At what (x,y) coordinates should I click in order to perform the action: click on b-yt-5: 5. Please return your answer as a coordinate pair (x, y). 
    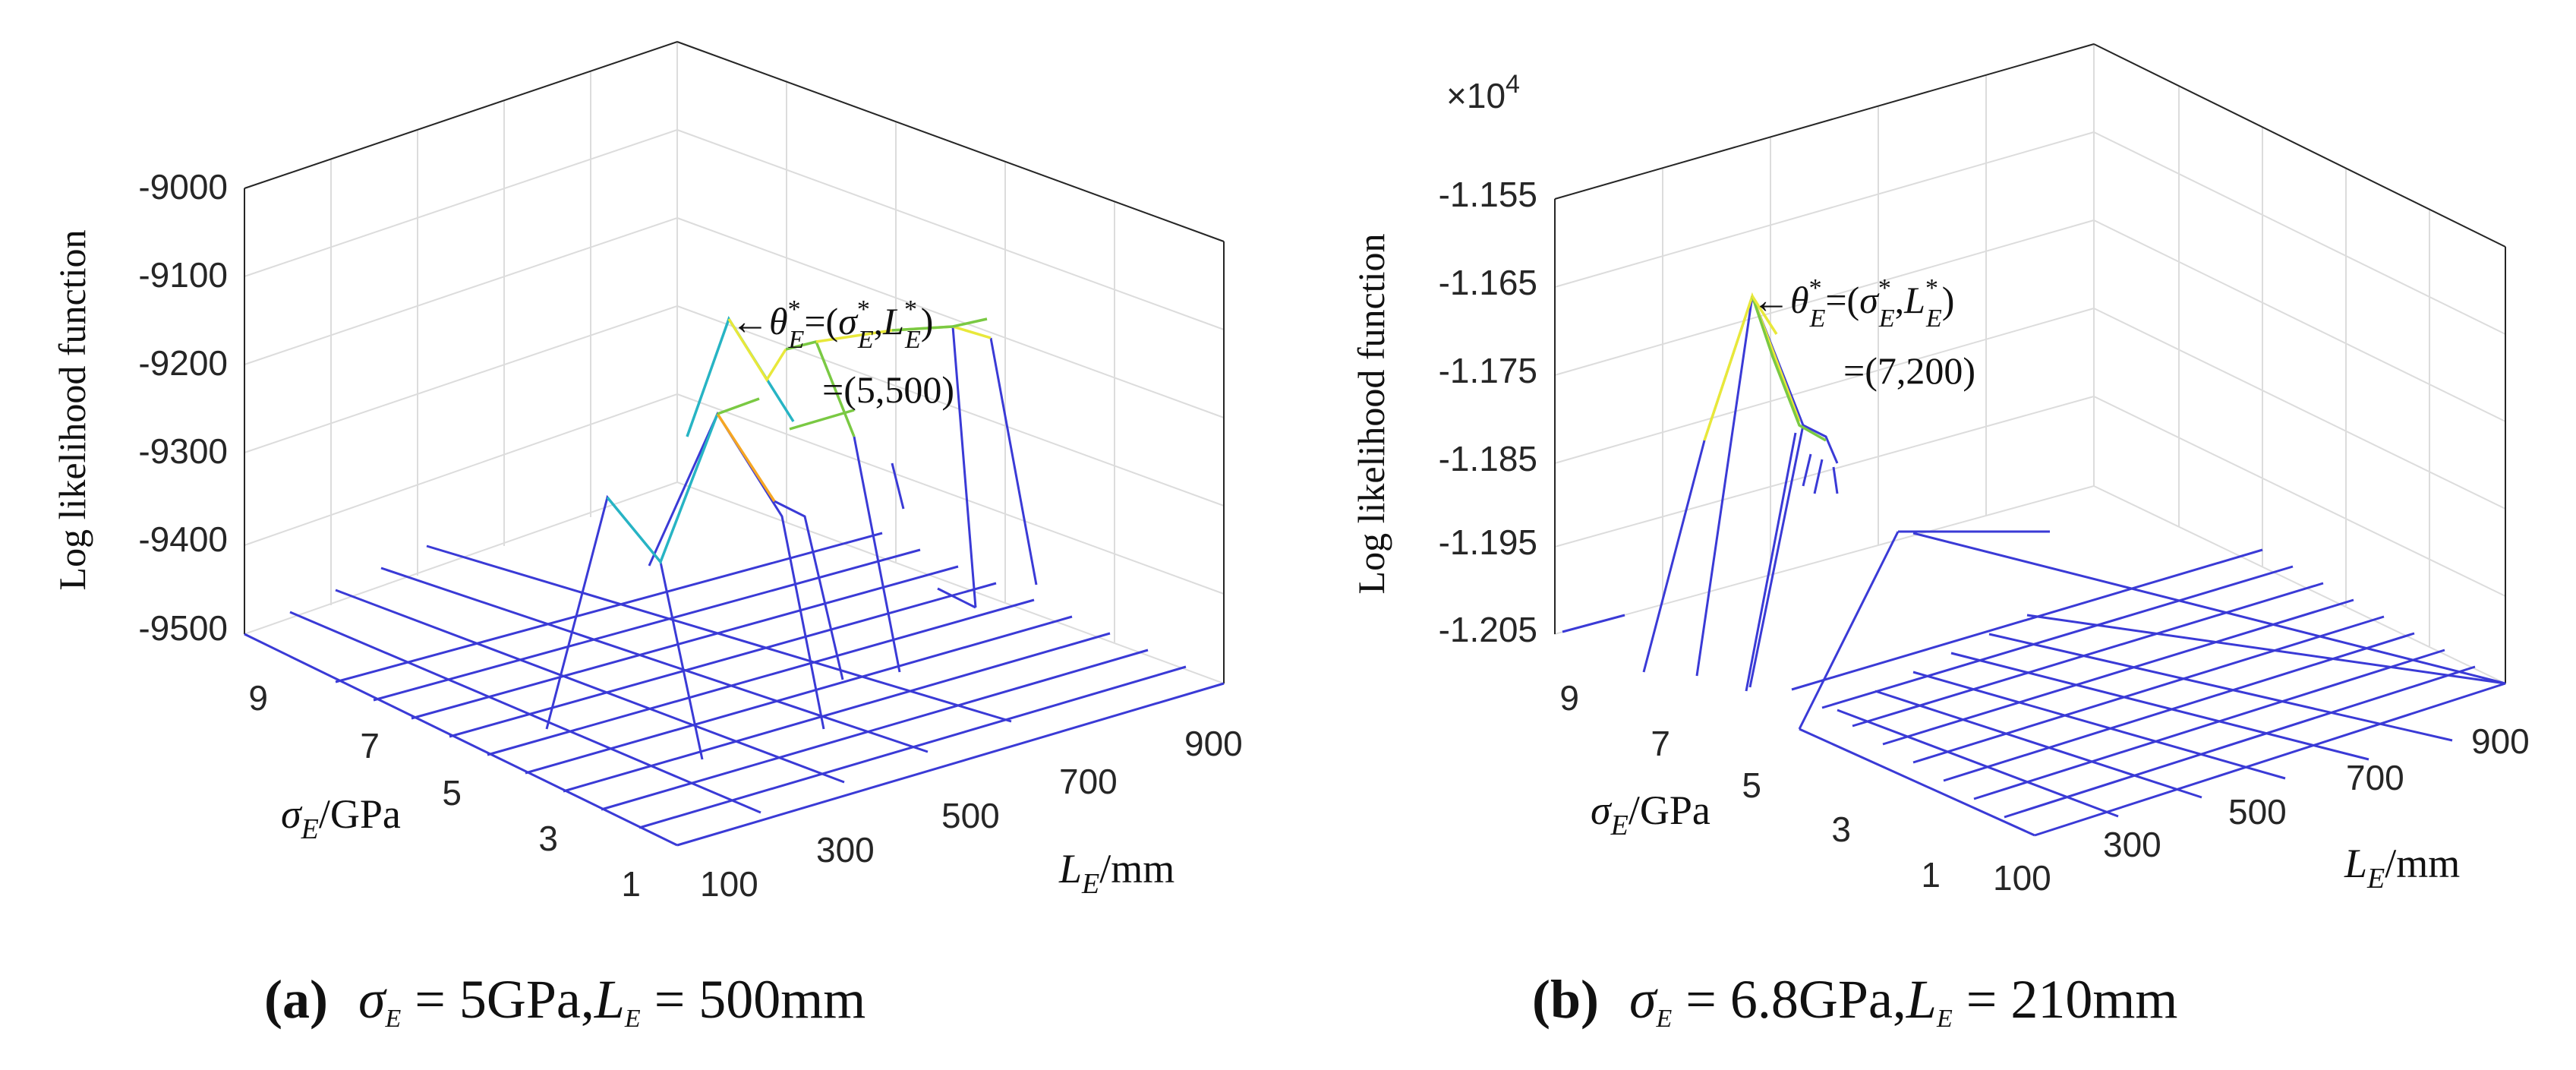
    Looking at the image, I should click on (1751, 785).